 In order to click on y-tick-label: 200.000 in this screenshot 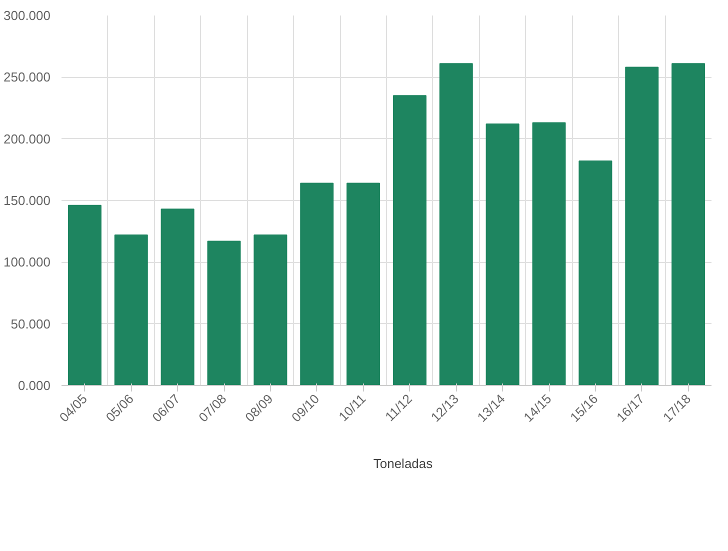, I will do `click(27, 138)`.